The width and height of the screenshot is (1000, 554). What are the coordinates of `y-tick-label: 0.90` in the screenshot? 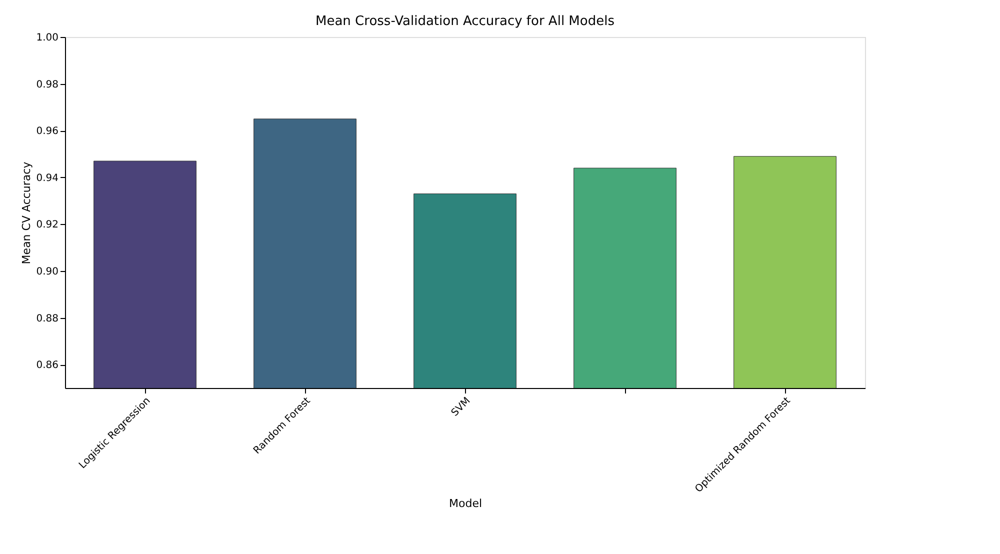 It's located at (47, 272).